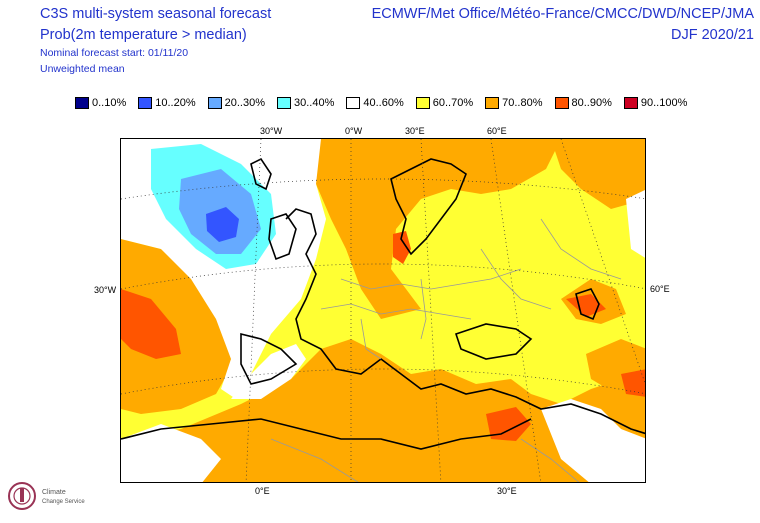 The width and height of the screenshot is (760, 523). What do you see at coordinates (635, 223) in the screenshot?
I see `prob-40-60-northeast` at bounding box center [635, 223].